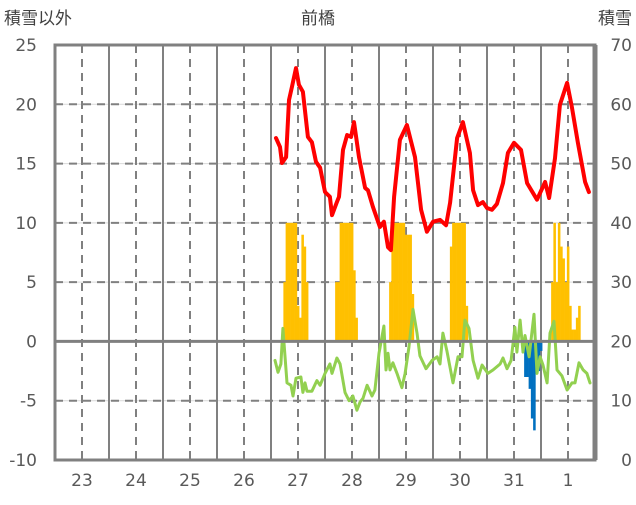  Describe the element at coordinates (190, 481) in the screenshot. I see `x-tick-label: 25` at that location.